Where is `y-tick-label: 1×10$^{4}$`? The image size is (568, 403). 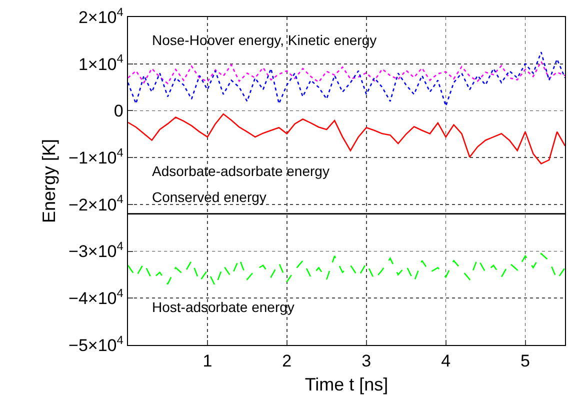 y-tick-label: 1×10$^{4}$ is located at coordinates (101, 63).